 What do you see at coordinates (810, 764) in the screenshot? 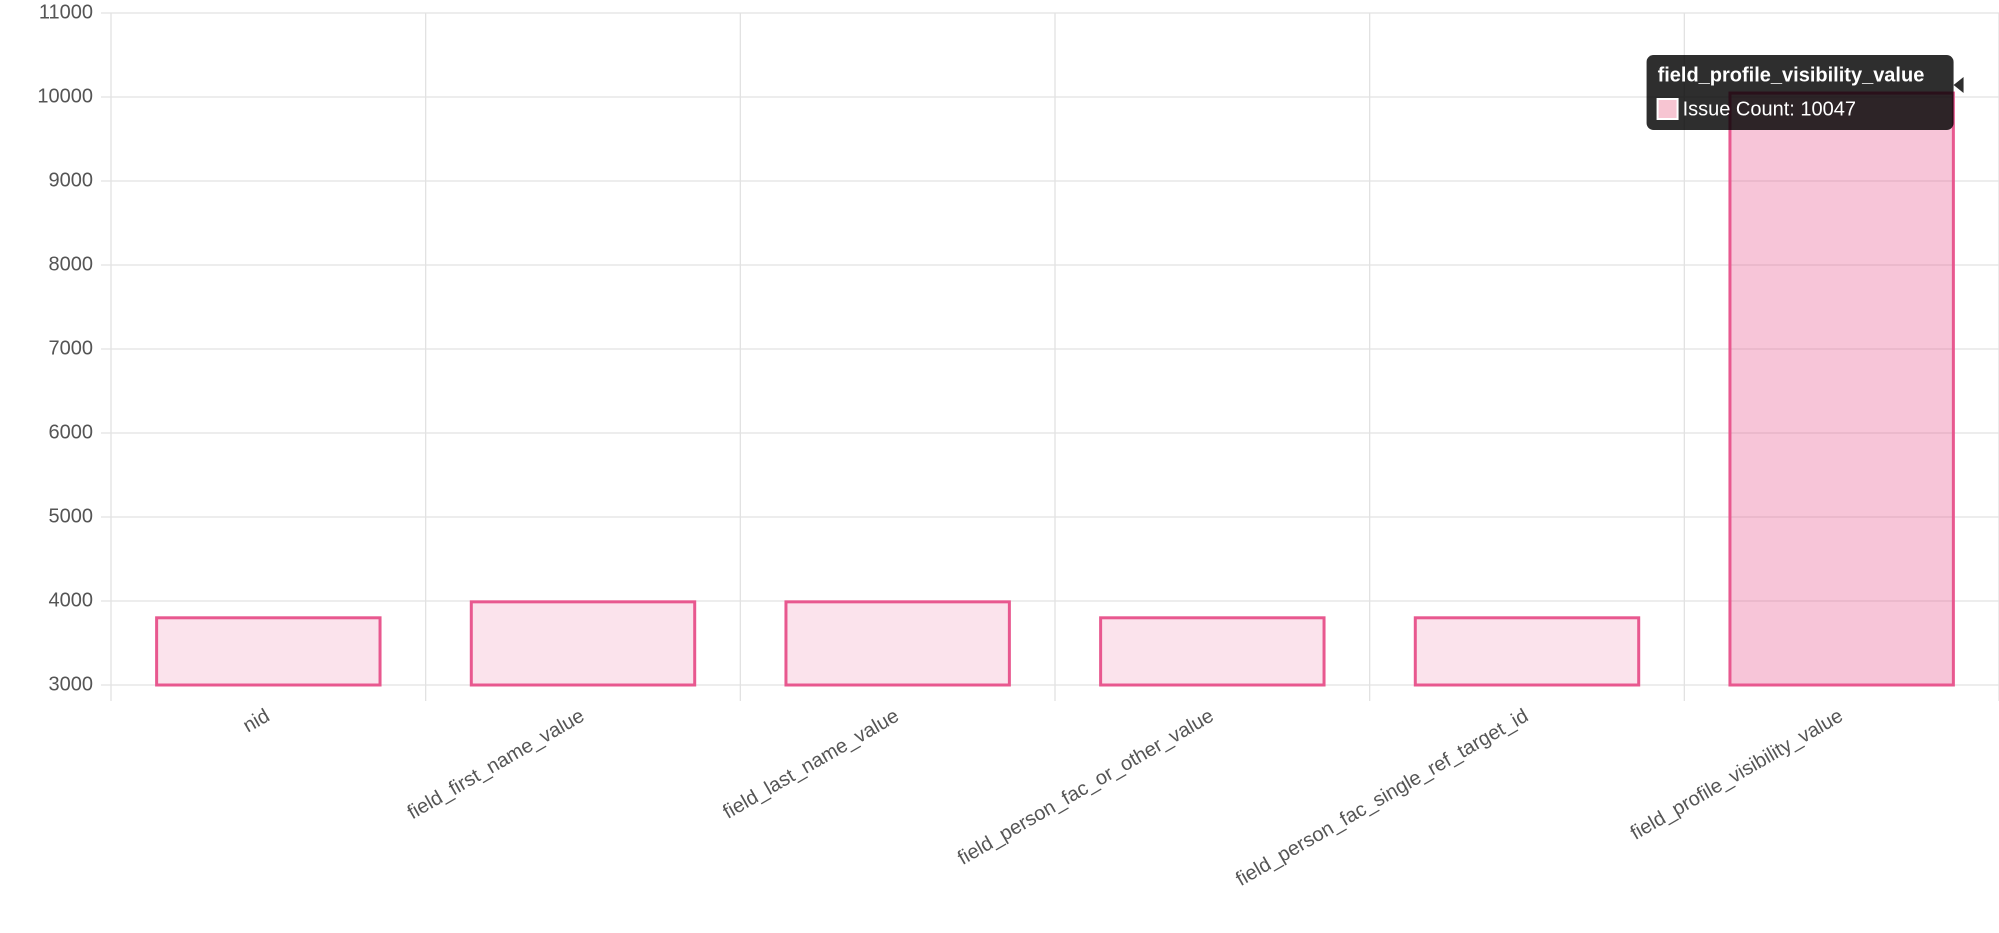
I see `x-tick-label: field_last_name_value` at bounding box center [810, 764].